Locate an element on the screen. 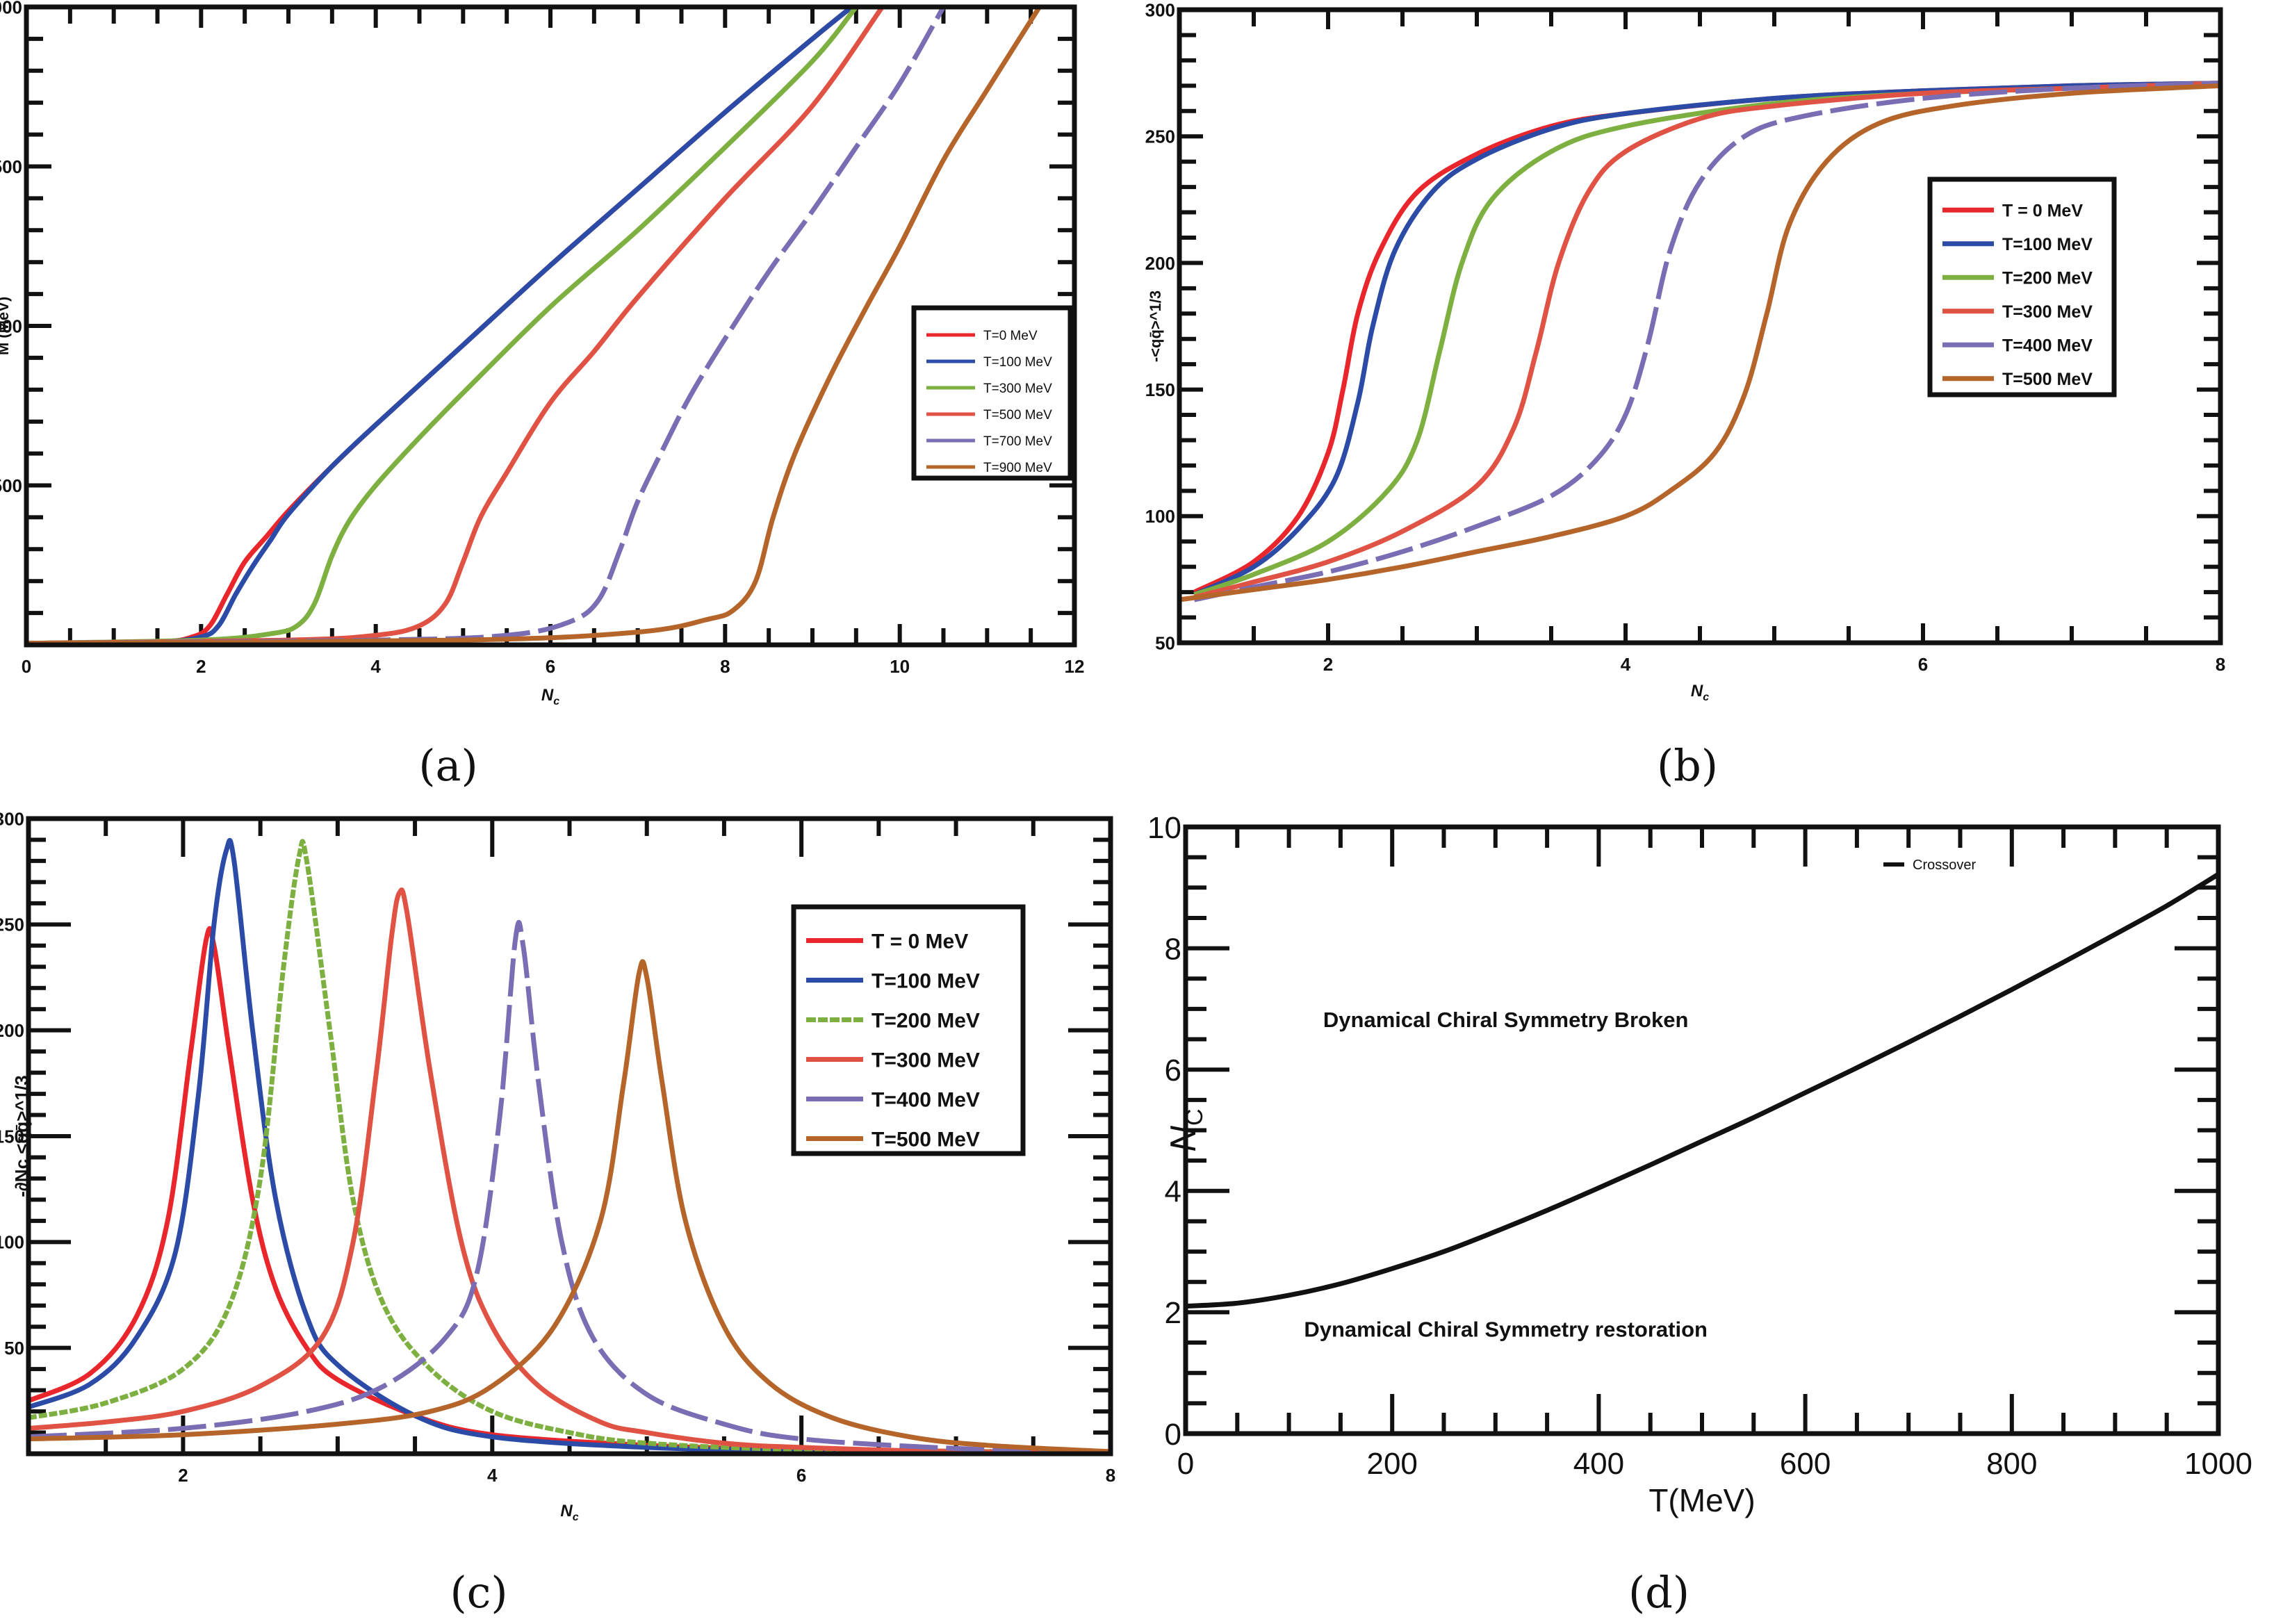  series-line-t-400-mev is located at coordinates (1706, 341).